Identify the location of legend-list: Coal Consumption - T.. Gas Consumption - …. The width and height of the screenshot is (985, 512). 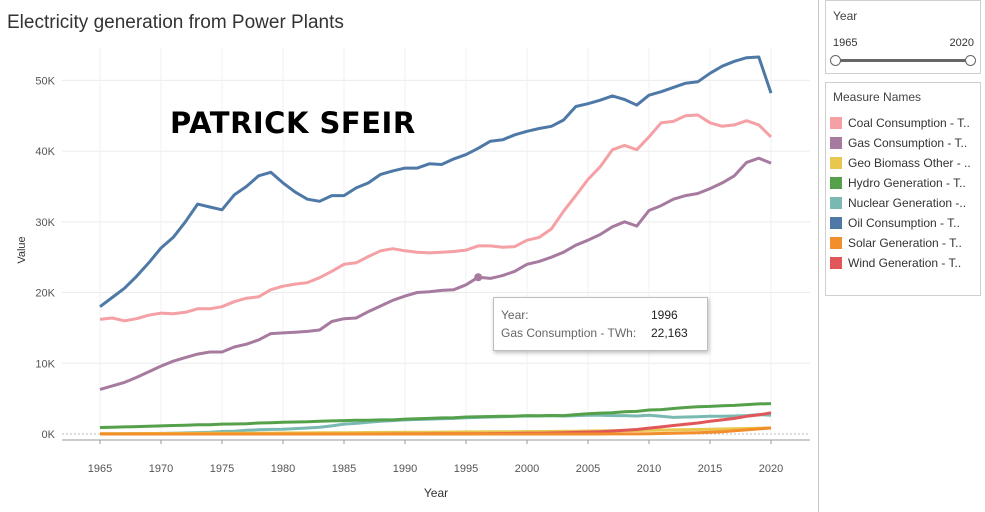
(904, 193).